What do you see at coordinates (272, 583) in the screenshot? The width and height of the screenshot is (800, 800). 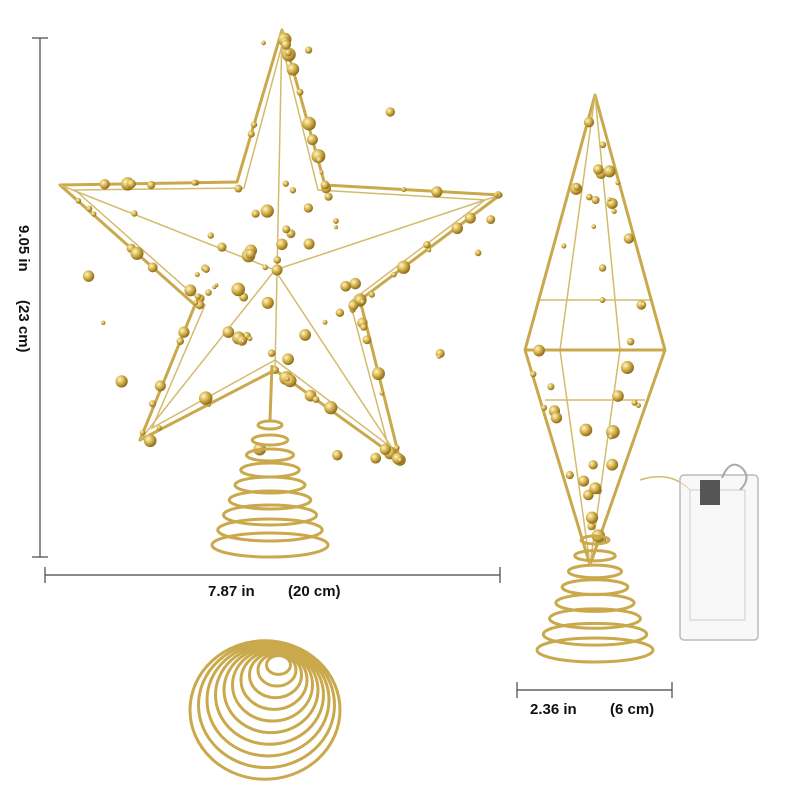 I see `width-dimension: 7.87 in (20 cm)` at bounding box center [272, 583].